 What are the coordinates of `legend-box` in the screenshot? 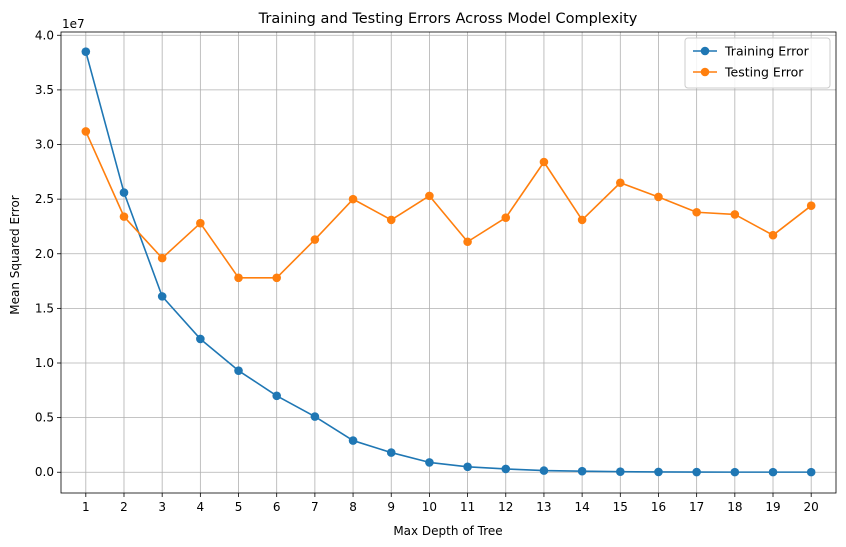 It's located at (757, 63).